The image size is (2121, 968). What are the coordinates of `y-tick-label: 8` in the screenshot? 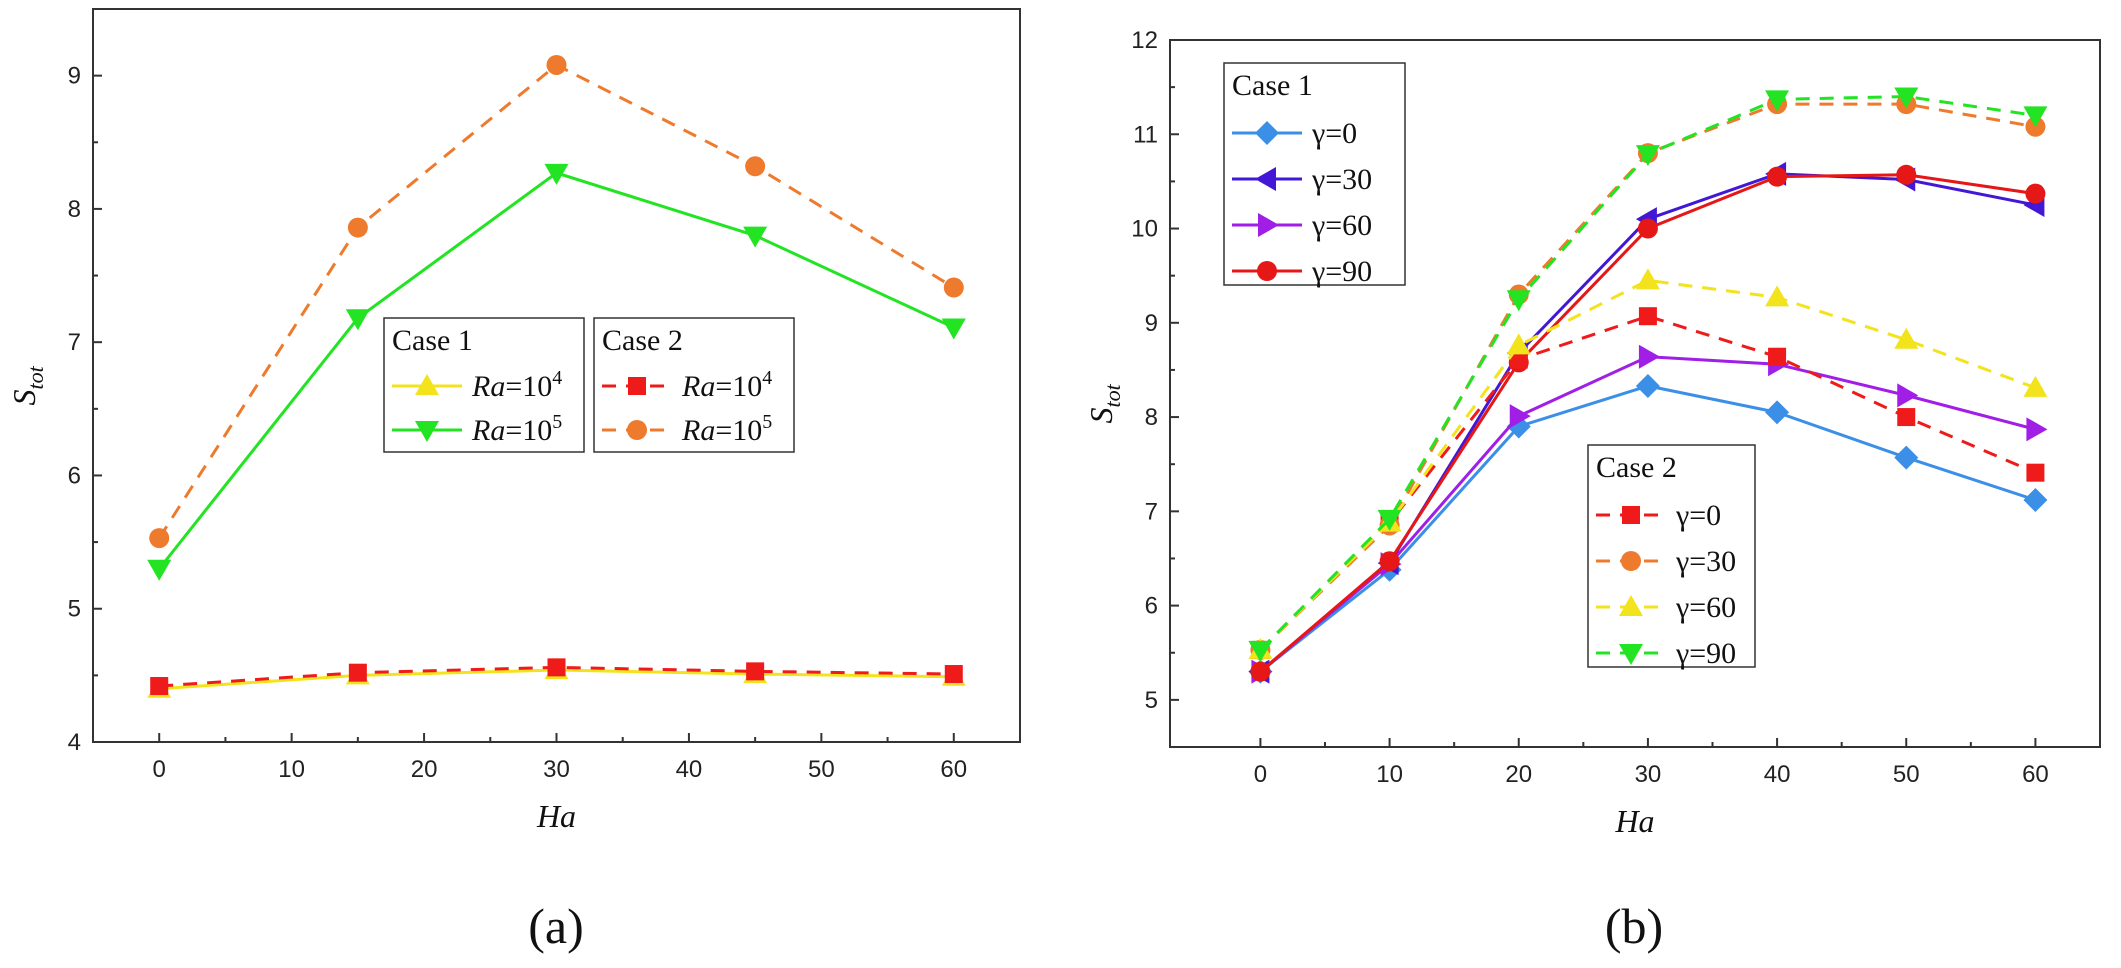 It's located at (74, 209).